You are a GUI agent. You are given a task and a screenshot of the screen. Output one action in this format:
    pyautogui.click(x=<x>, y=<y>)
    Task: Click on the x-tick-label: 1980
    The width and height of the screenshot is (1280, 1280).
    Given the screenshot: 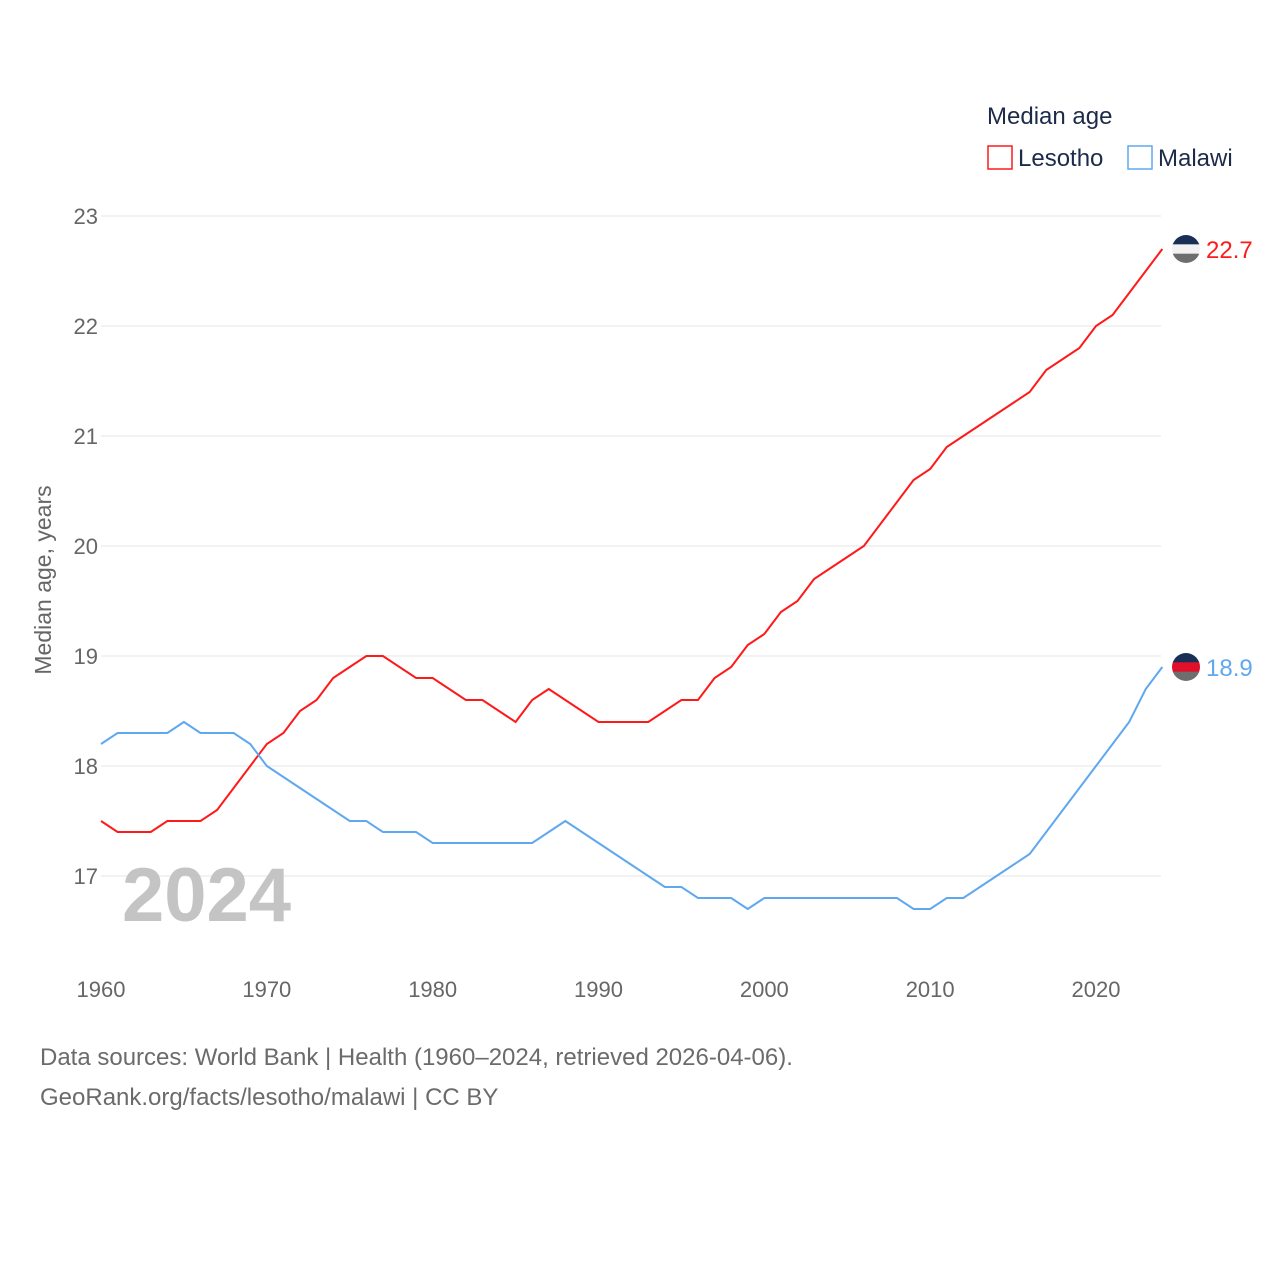 What is the action you would take?
    pyautogui.click(x=432, y=989)
    